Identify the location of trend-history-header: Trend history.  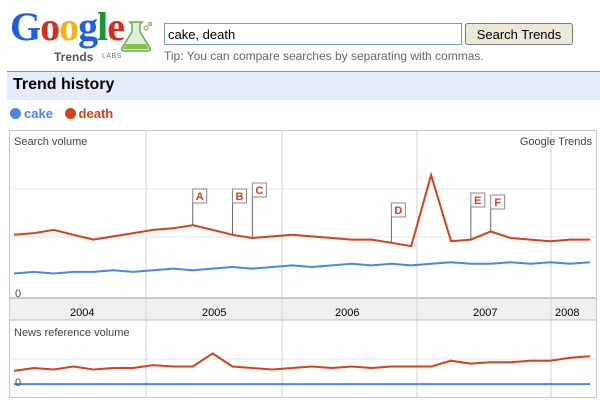
(303, 85).